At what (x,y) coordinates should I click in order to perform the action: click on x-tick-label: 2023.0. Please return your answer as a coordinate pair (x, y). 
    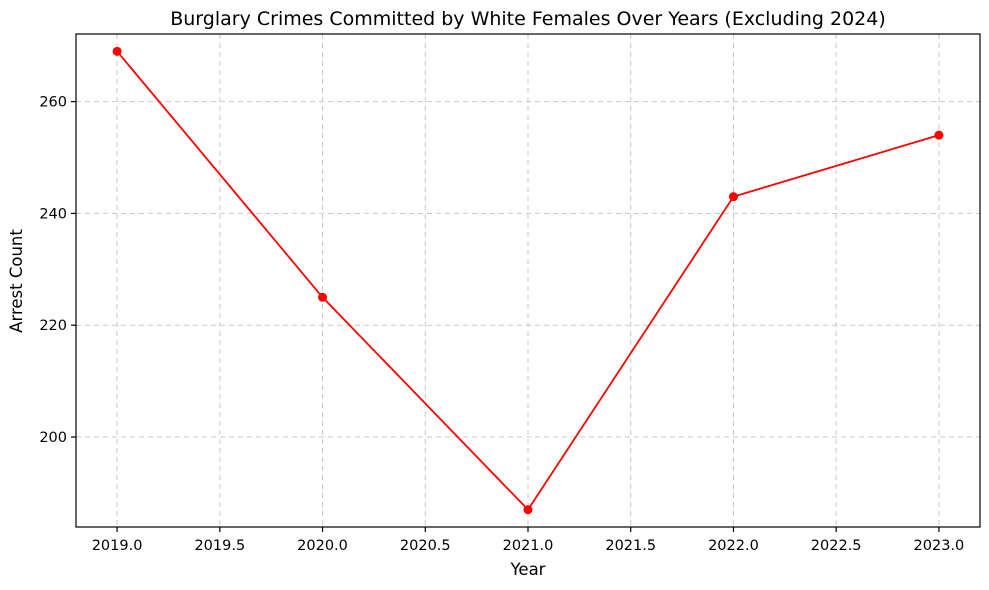
    Looking at the image, I should click on (939, 546).